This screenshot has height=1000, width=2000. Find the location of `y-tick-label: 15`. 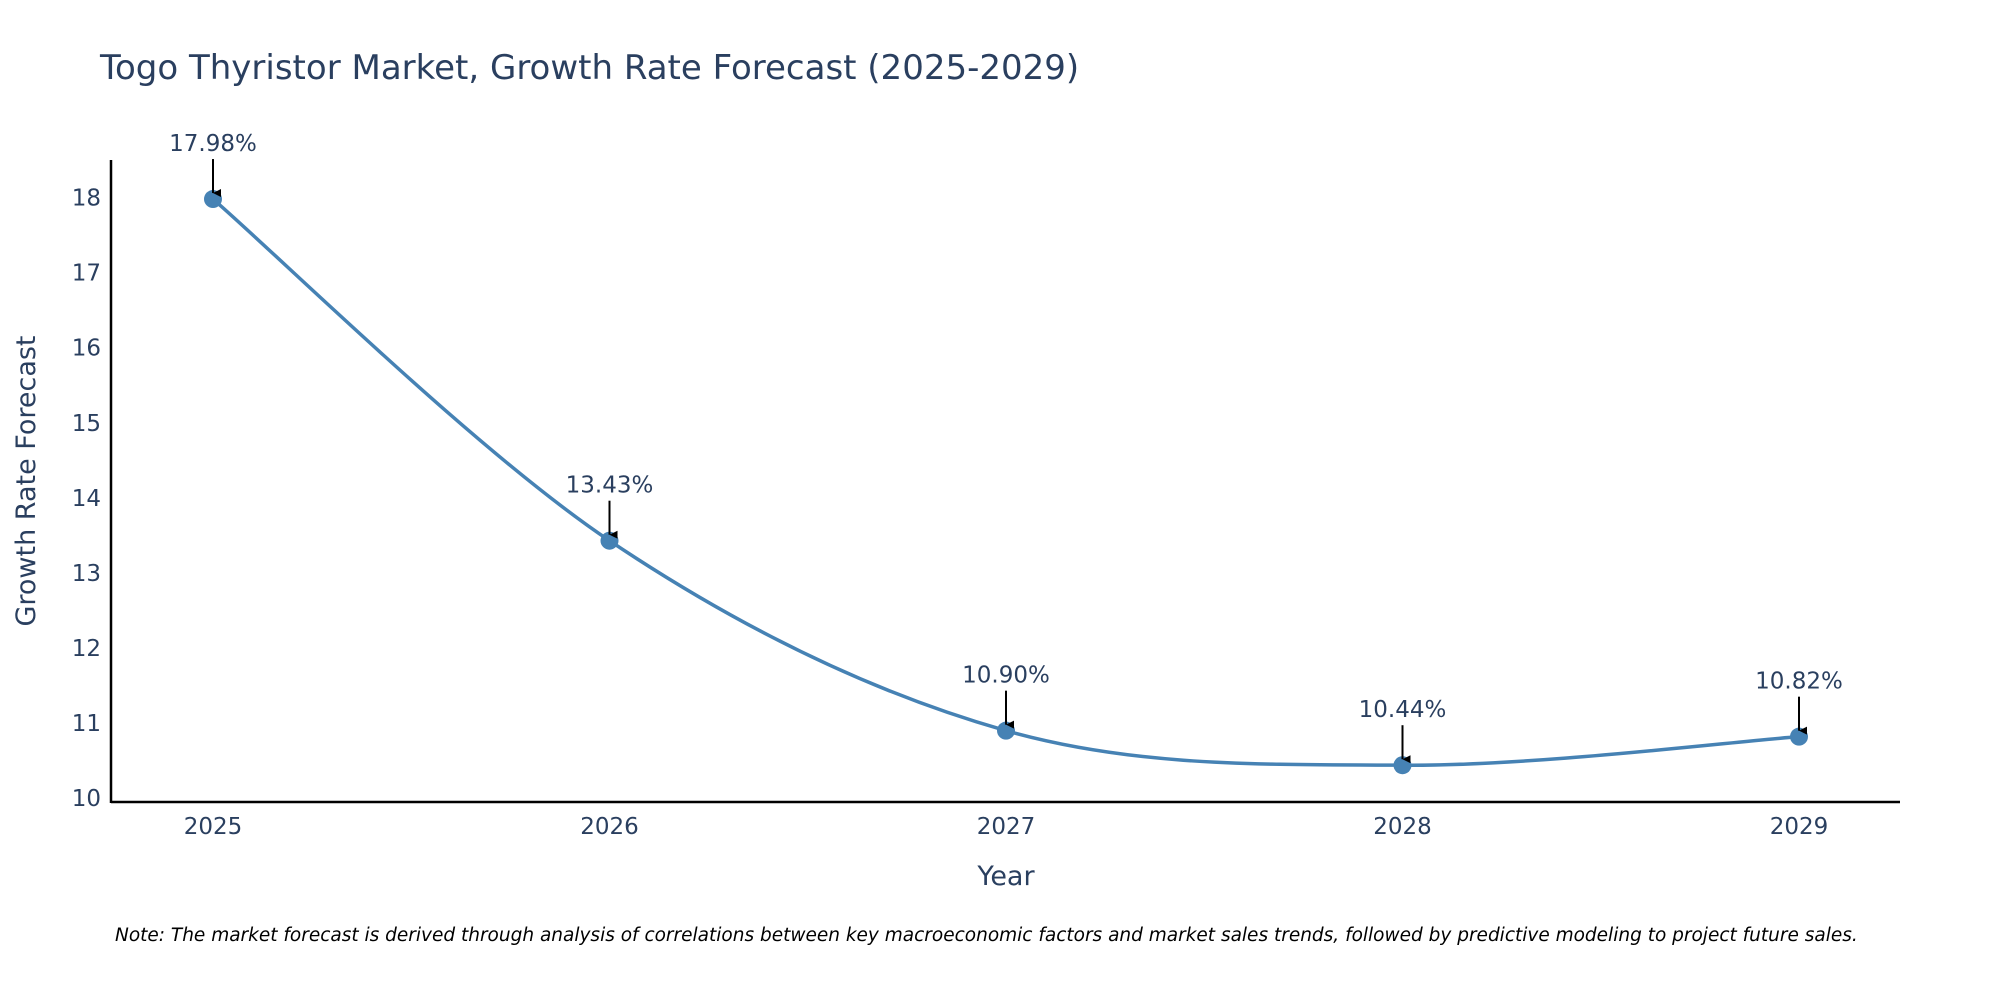

y-tick-label: 15 is located at coordinates (86, 424).